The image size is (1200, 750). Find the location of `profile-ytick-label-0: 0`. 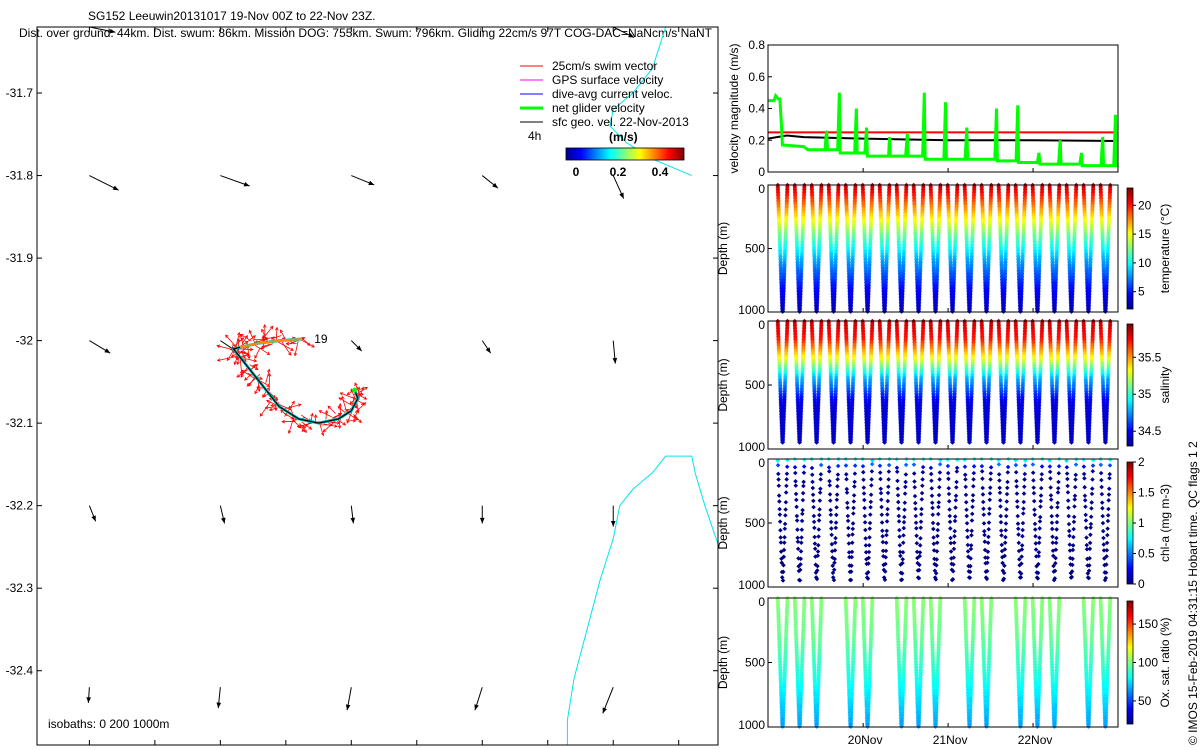

profile-ytick-label-0: 0 is located at coordinates (761, 189).